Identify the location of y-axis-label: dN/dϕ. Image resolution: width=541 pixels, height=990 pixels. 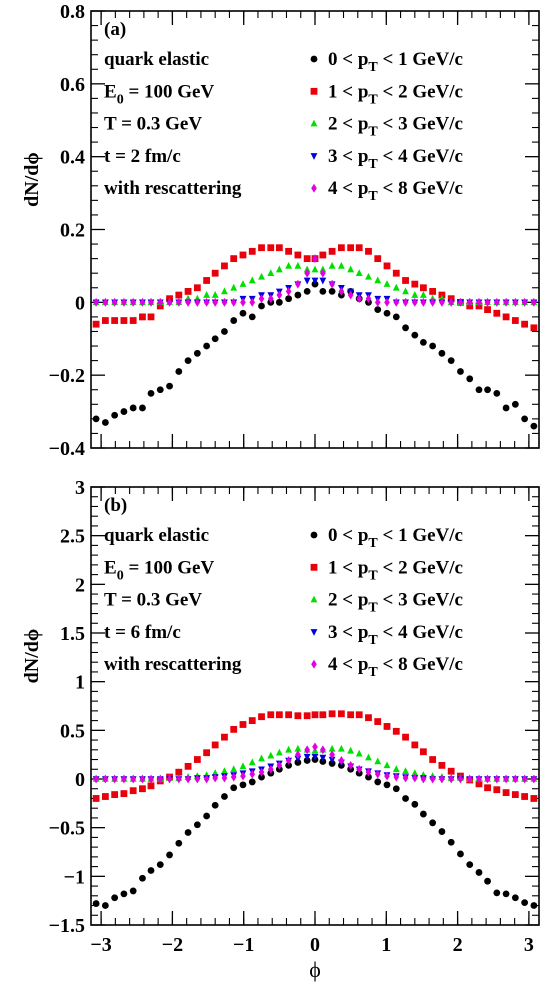
(32, 656).